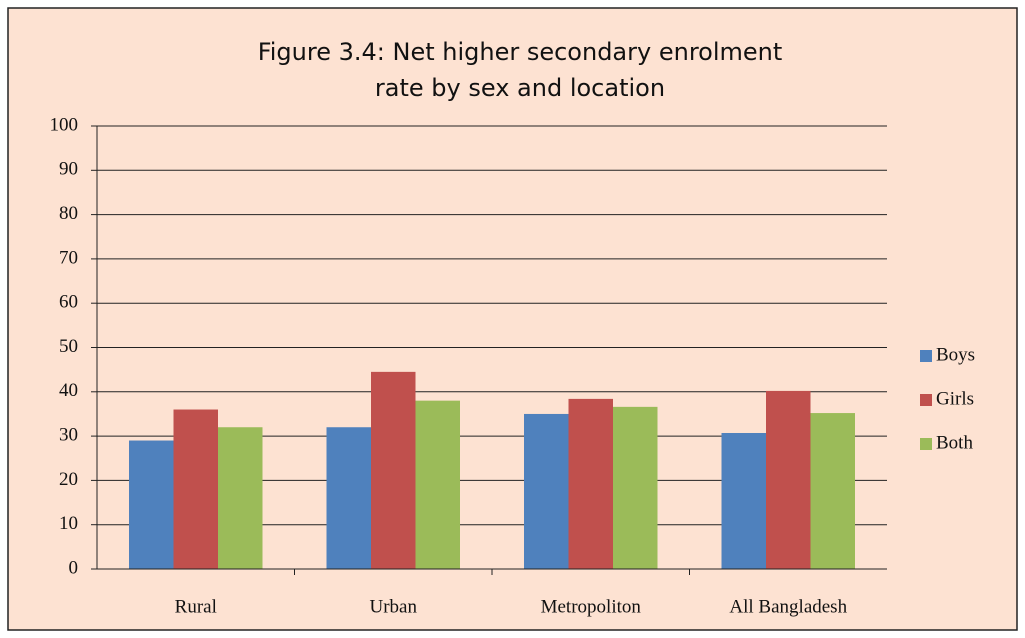 Image resolution: width=1025 pixels, height=638 pixels. Describe the element at coordinates (591, 606) in the screenshot. I see `x-tick-label: Metropoliton` at that location.